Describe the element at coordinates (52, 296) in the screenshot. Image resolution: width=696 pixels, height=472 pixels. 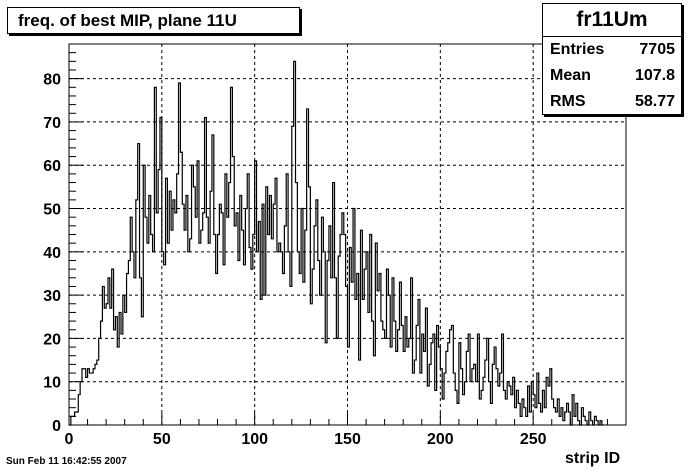
I see `y-tick-label: 30` at that location.